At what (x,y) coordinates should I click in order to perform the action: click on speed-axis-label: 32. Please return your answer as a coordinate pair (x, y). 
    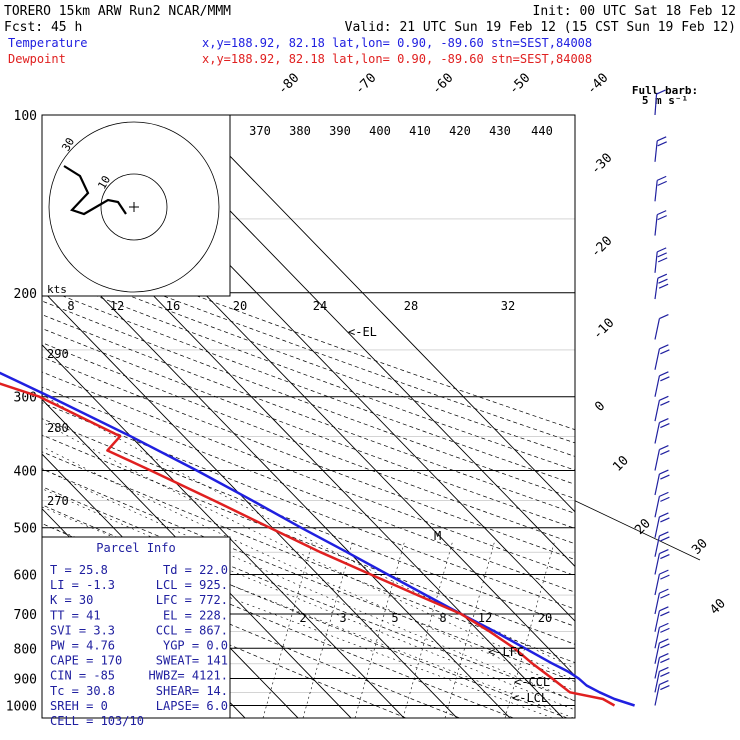
    Looking at the image, I should click on (508, 306).